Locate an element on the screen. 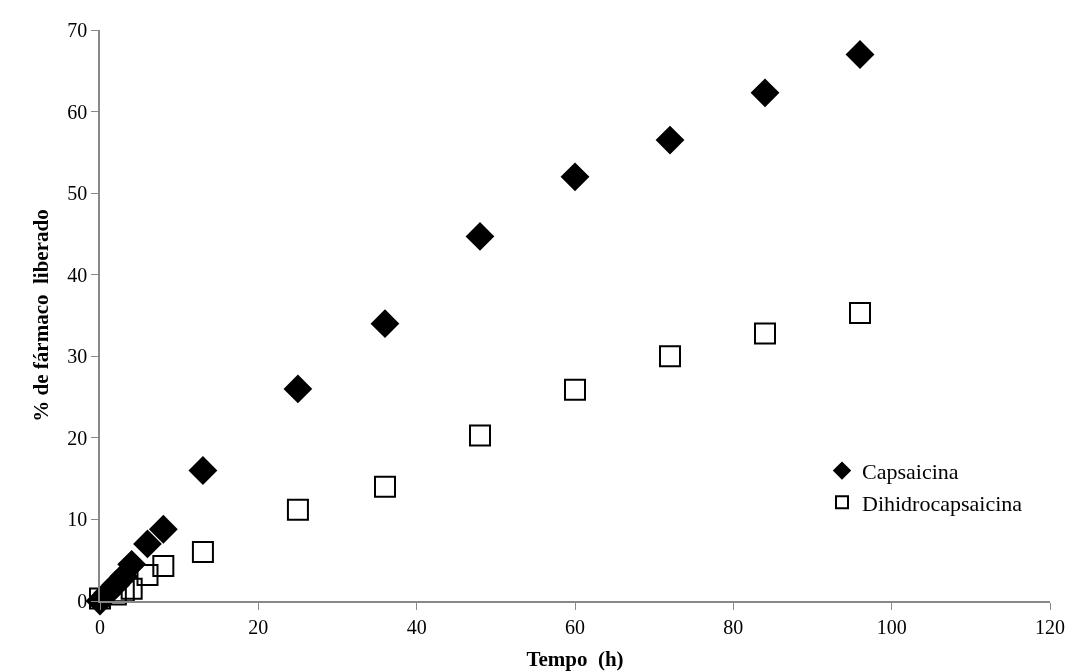  y-tick-label: 70 is located at coordinates (77, 30).